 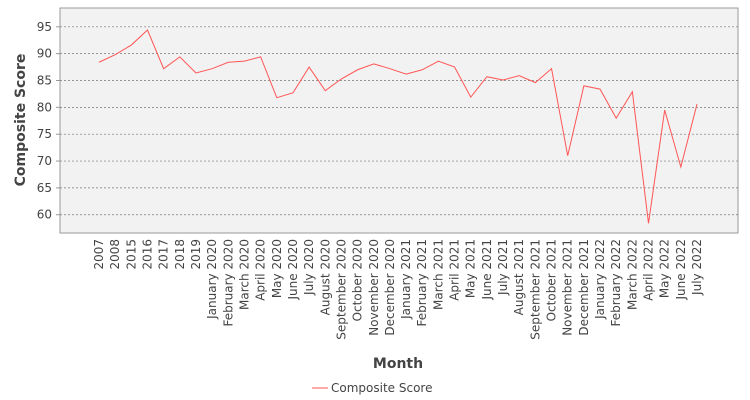 What do you see at coordinates (398, 364) in the screenshot?
I see `x-axis-title: Month` at bounding box center [398, 364].